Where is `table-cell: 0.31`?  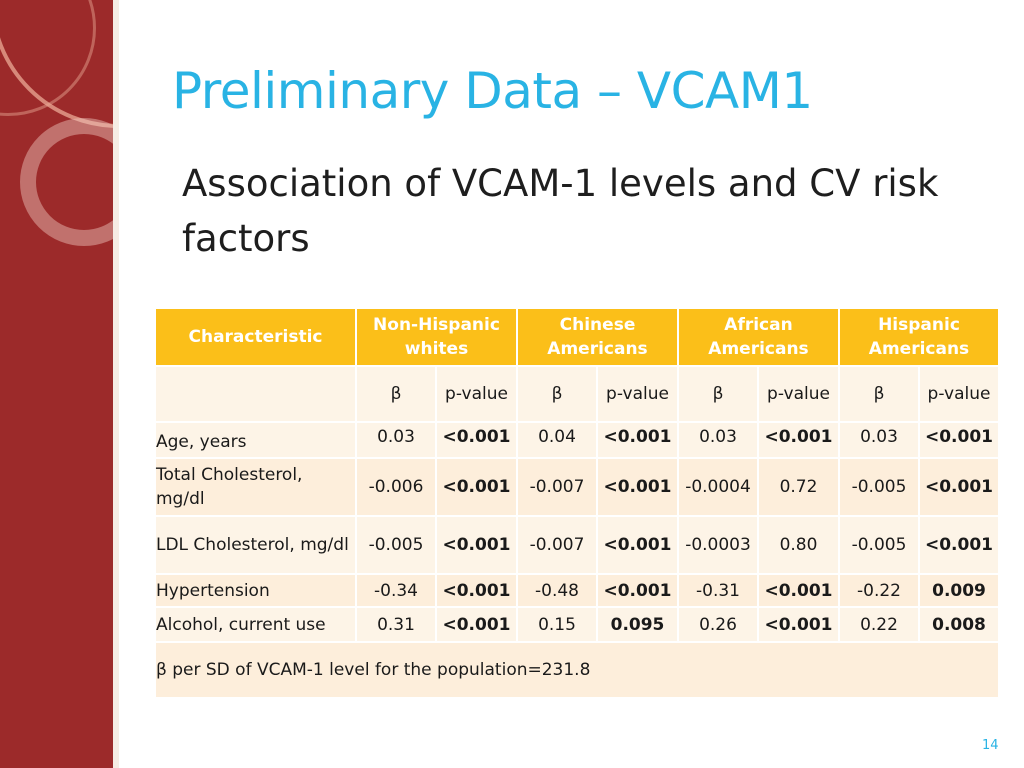
table-cell: 0.31 is located at coordinates (396, 624).